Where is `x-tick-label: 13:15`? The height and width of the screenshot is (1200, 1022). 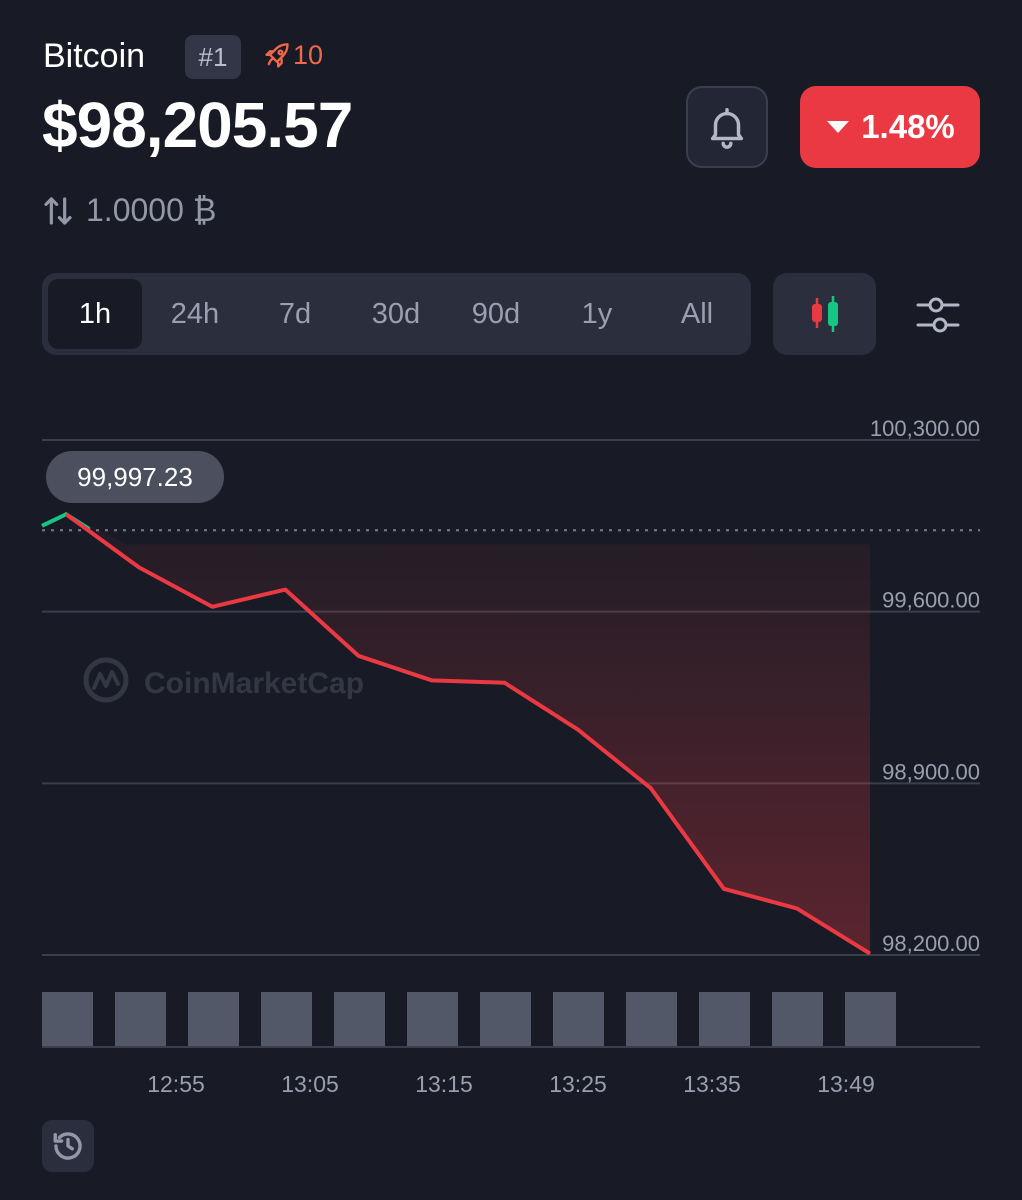
x-tick-label: 13:15 is located at coordinates (444, 1084).